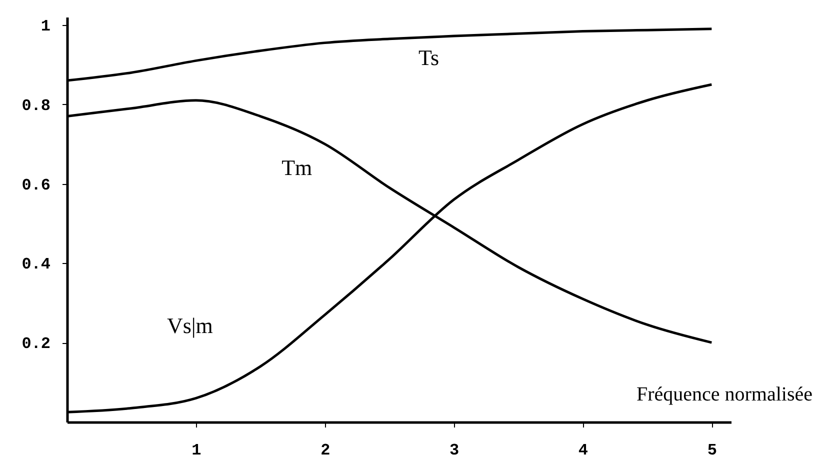 The height and width of the screenshot is (463, 819). I want to click on text: Vs|m, so click(189, 325).